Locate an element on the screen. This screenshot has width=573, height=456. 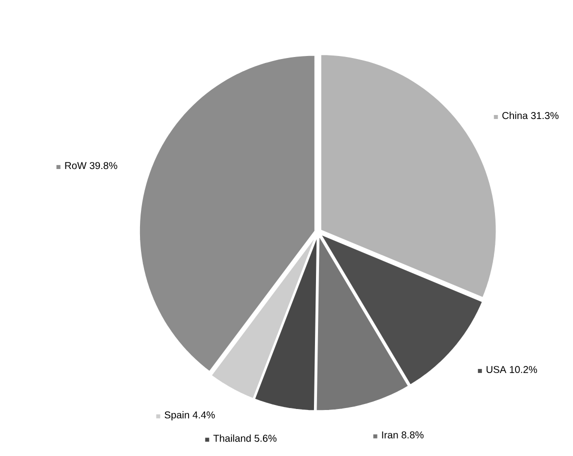
legend-label: RoW is located at coordinates (76, 166).